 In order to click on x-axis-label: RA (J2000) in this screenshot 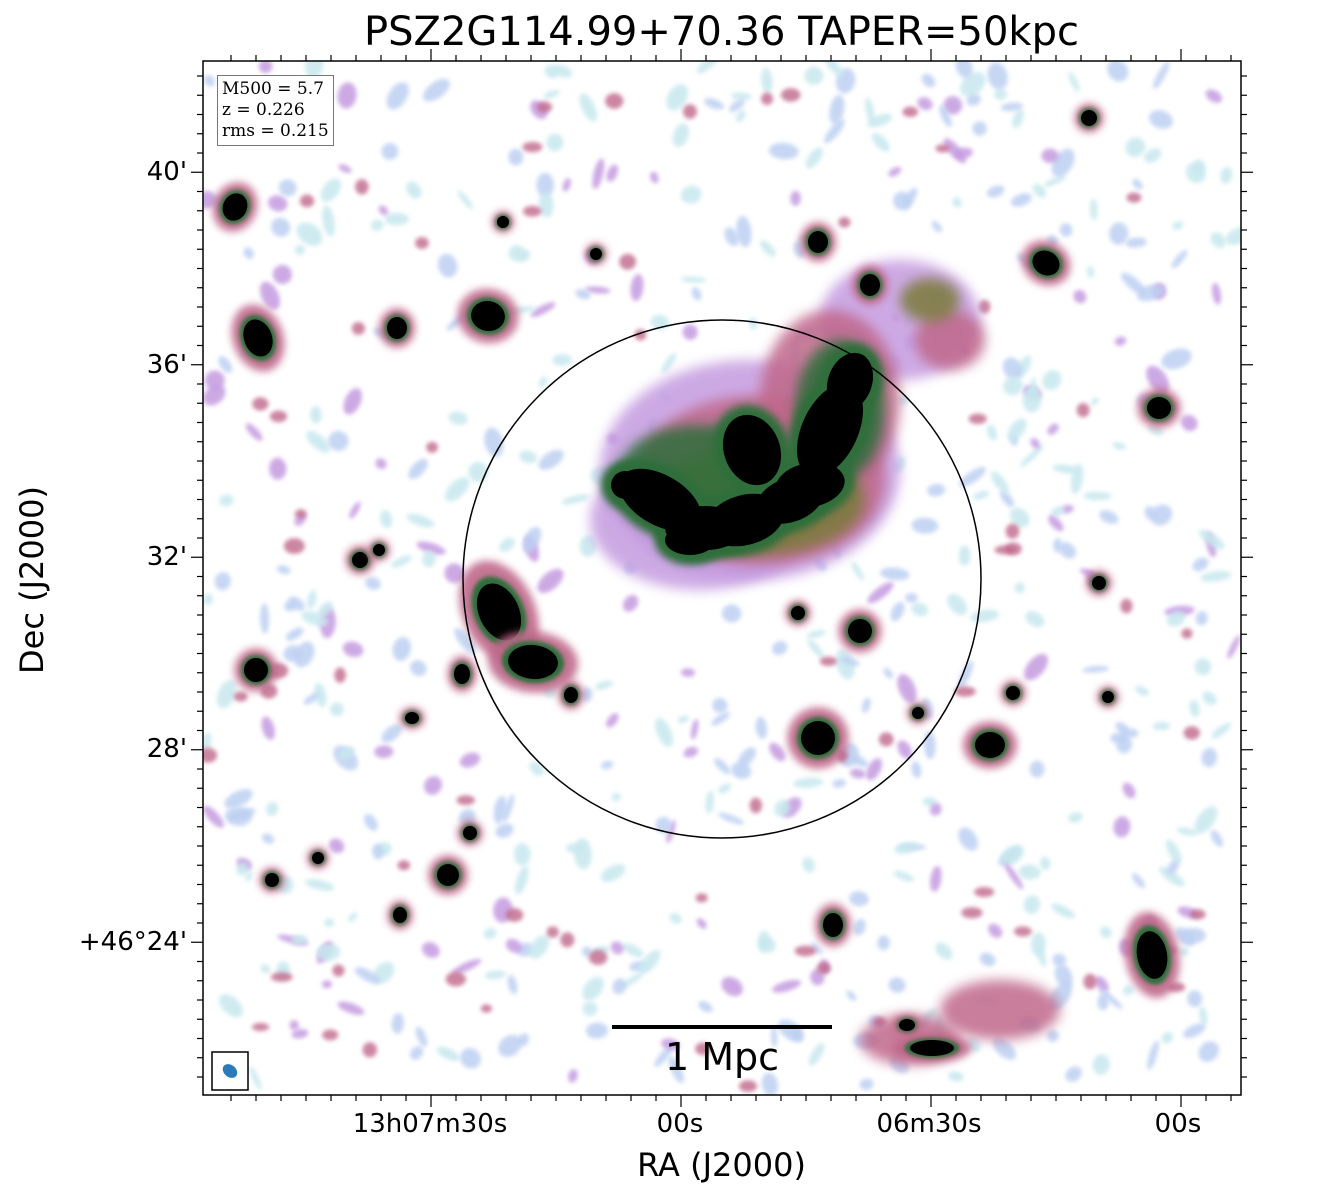, I will do `click(721, 1165)`.